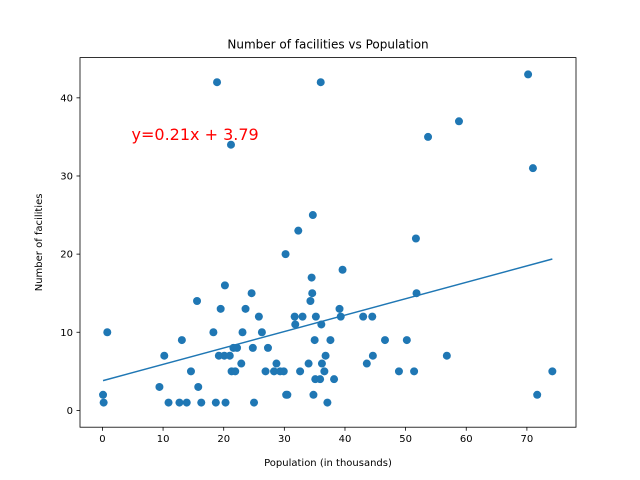  I want to click on x-tick-label: 30, so click(284, 439).